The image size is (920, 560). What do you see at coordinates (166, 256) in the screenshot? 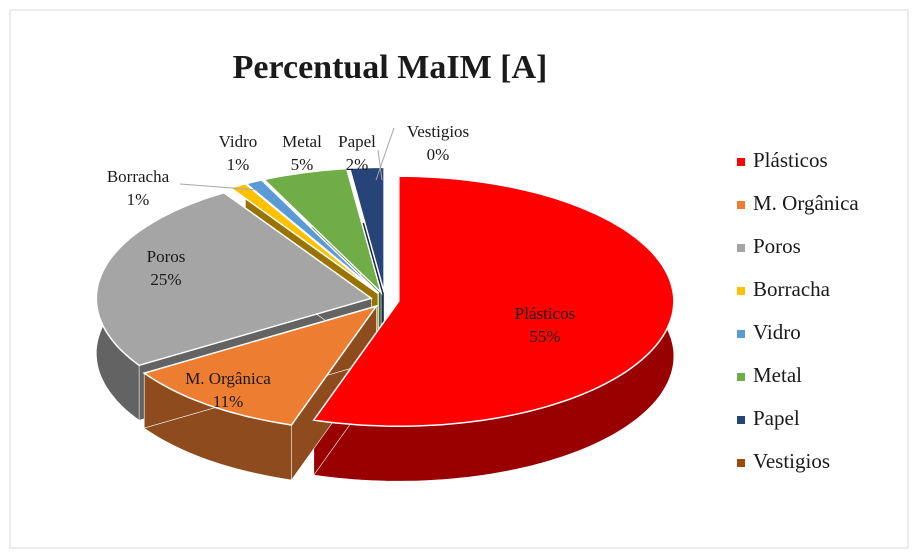
I see `data-label-name: Poros` at bounding box center [166, 256].